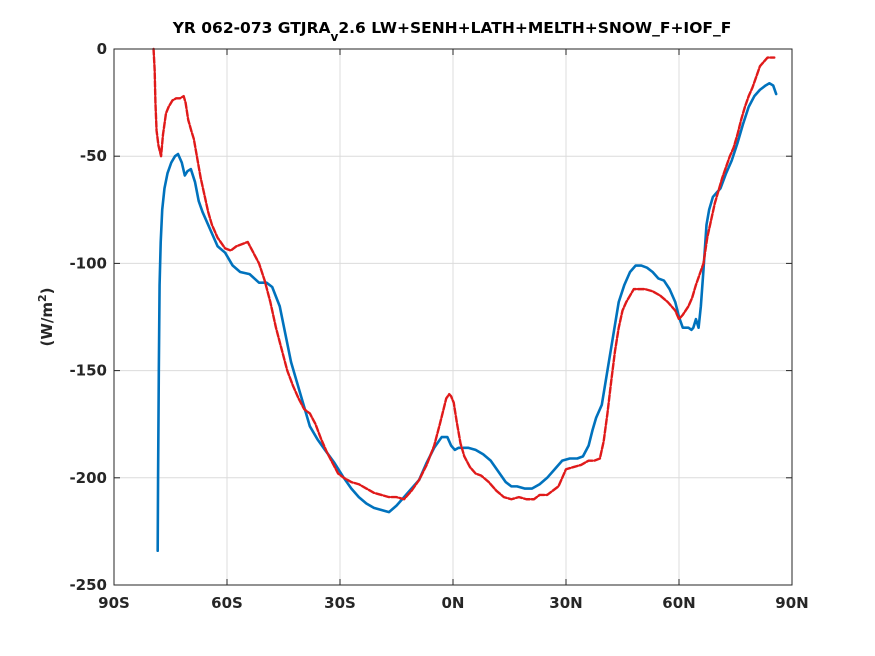  I want to click on x-tick-label: 0N, so click(453, 603).